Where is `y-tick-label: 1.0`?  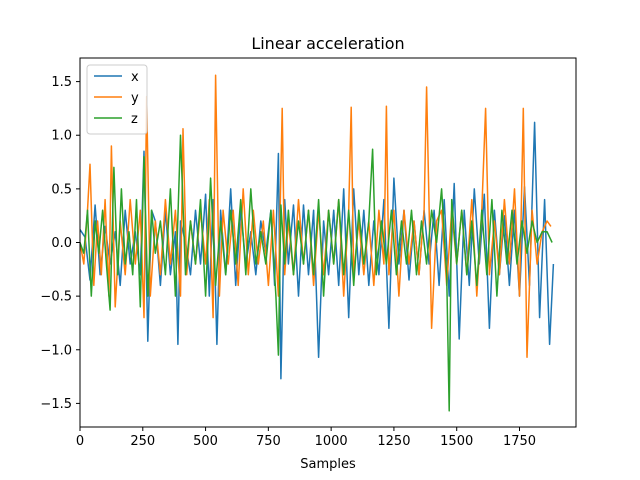 y-tick-label: 1.0 is located at coordinates (61, 136).